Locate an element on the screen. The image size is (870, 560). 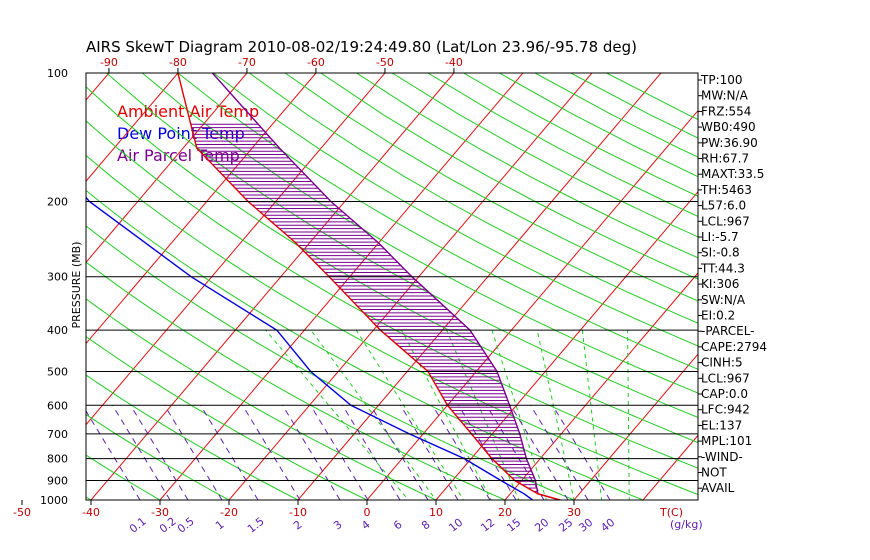
mixing-ratio-label: 6 is located at coordinates (398, 525).